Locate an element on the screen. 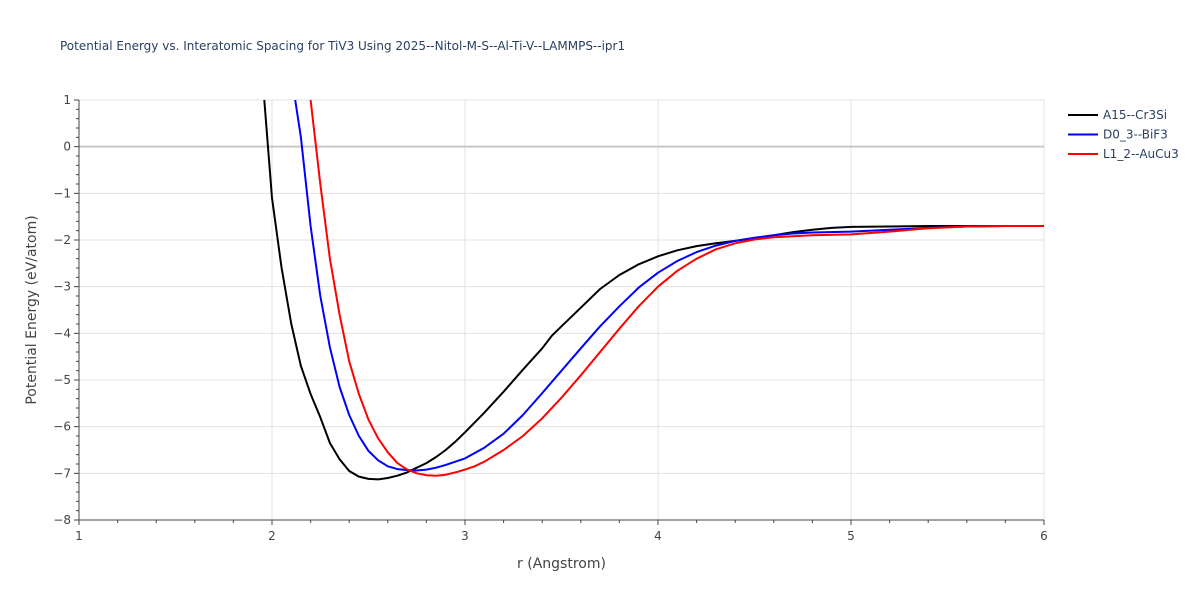 The height and width of the screenshot is (600, 1200). y-tick-label: −5 is located at coordinates (62, 380).